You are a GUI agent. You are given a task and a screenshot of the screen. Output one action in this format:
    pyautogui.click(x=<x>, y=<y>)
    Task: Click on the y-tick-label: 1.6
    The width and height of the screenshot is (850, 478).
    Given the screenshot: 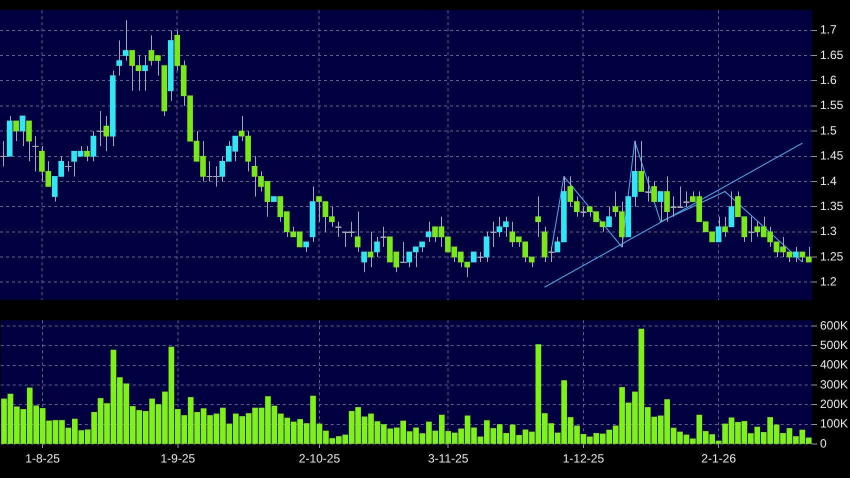 What is the action you would take?
    pyautogui.click(x=829, y=80)
    